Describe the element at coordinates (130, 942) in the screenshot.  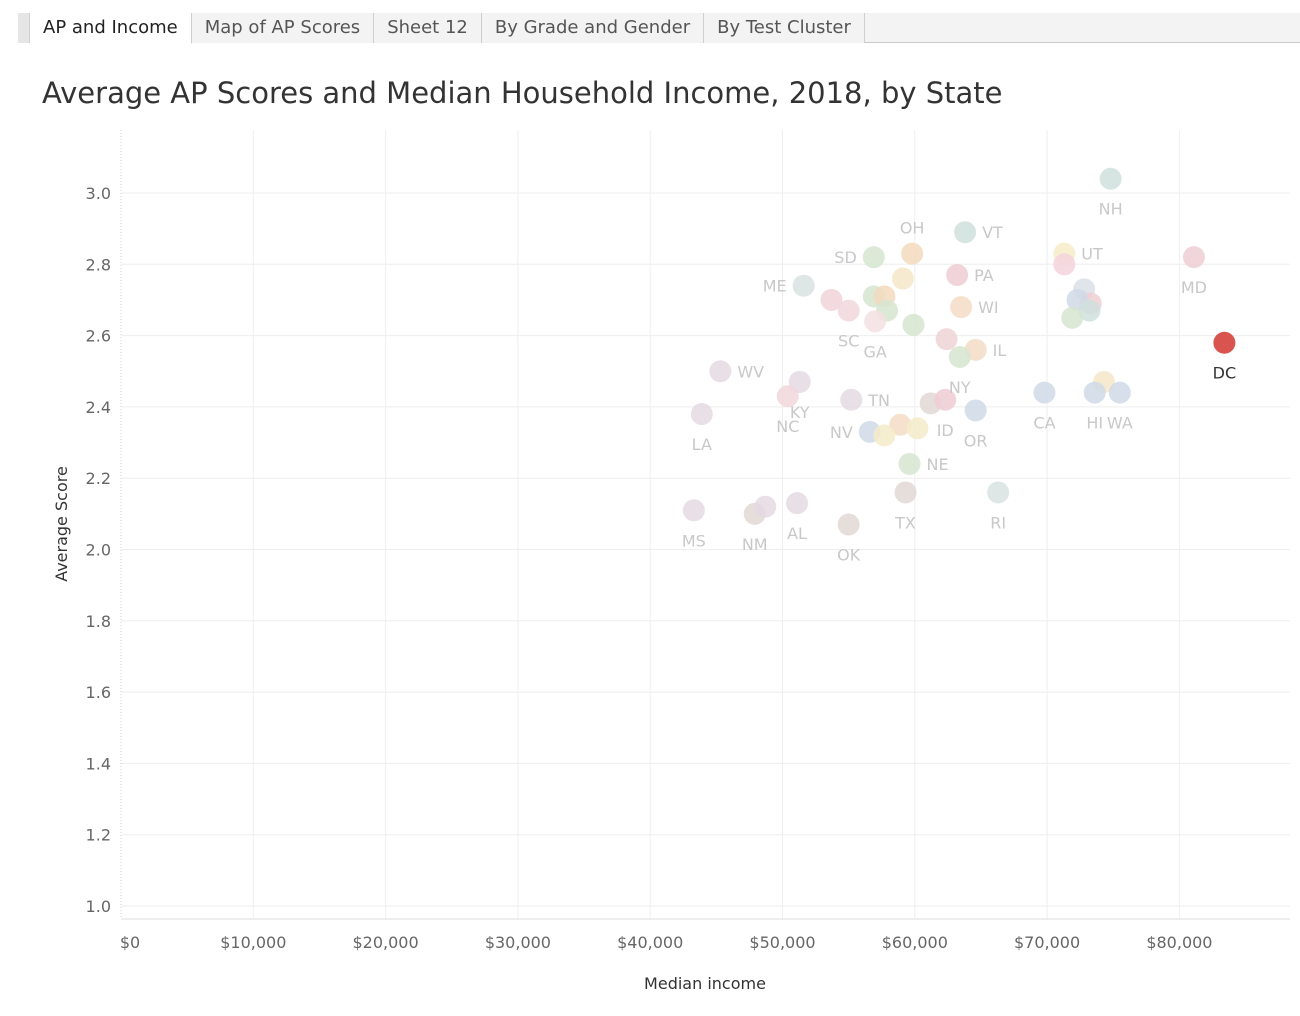
I see `x-tick-label: $0` at that location.